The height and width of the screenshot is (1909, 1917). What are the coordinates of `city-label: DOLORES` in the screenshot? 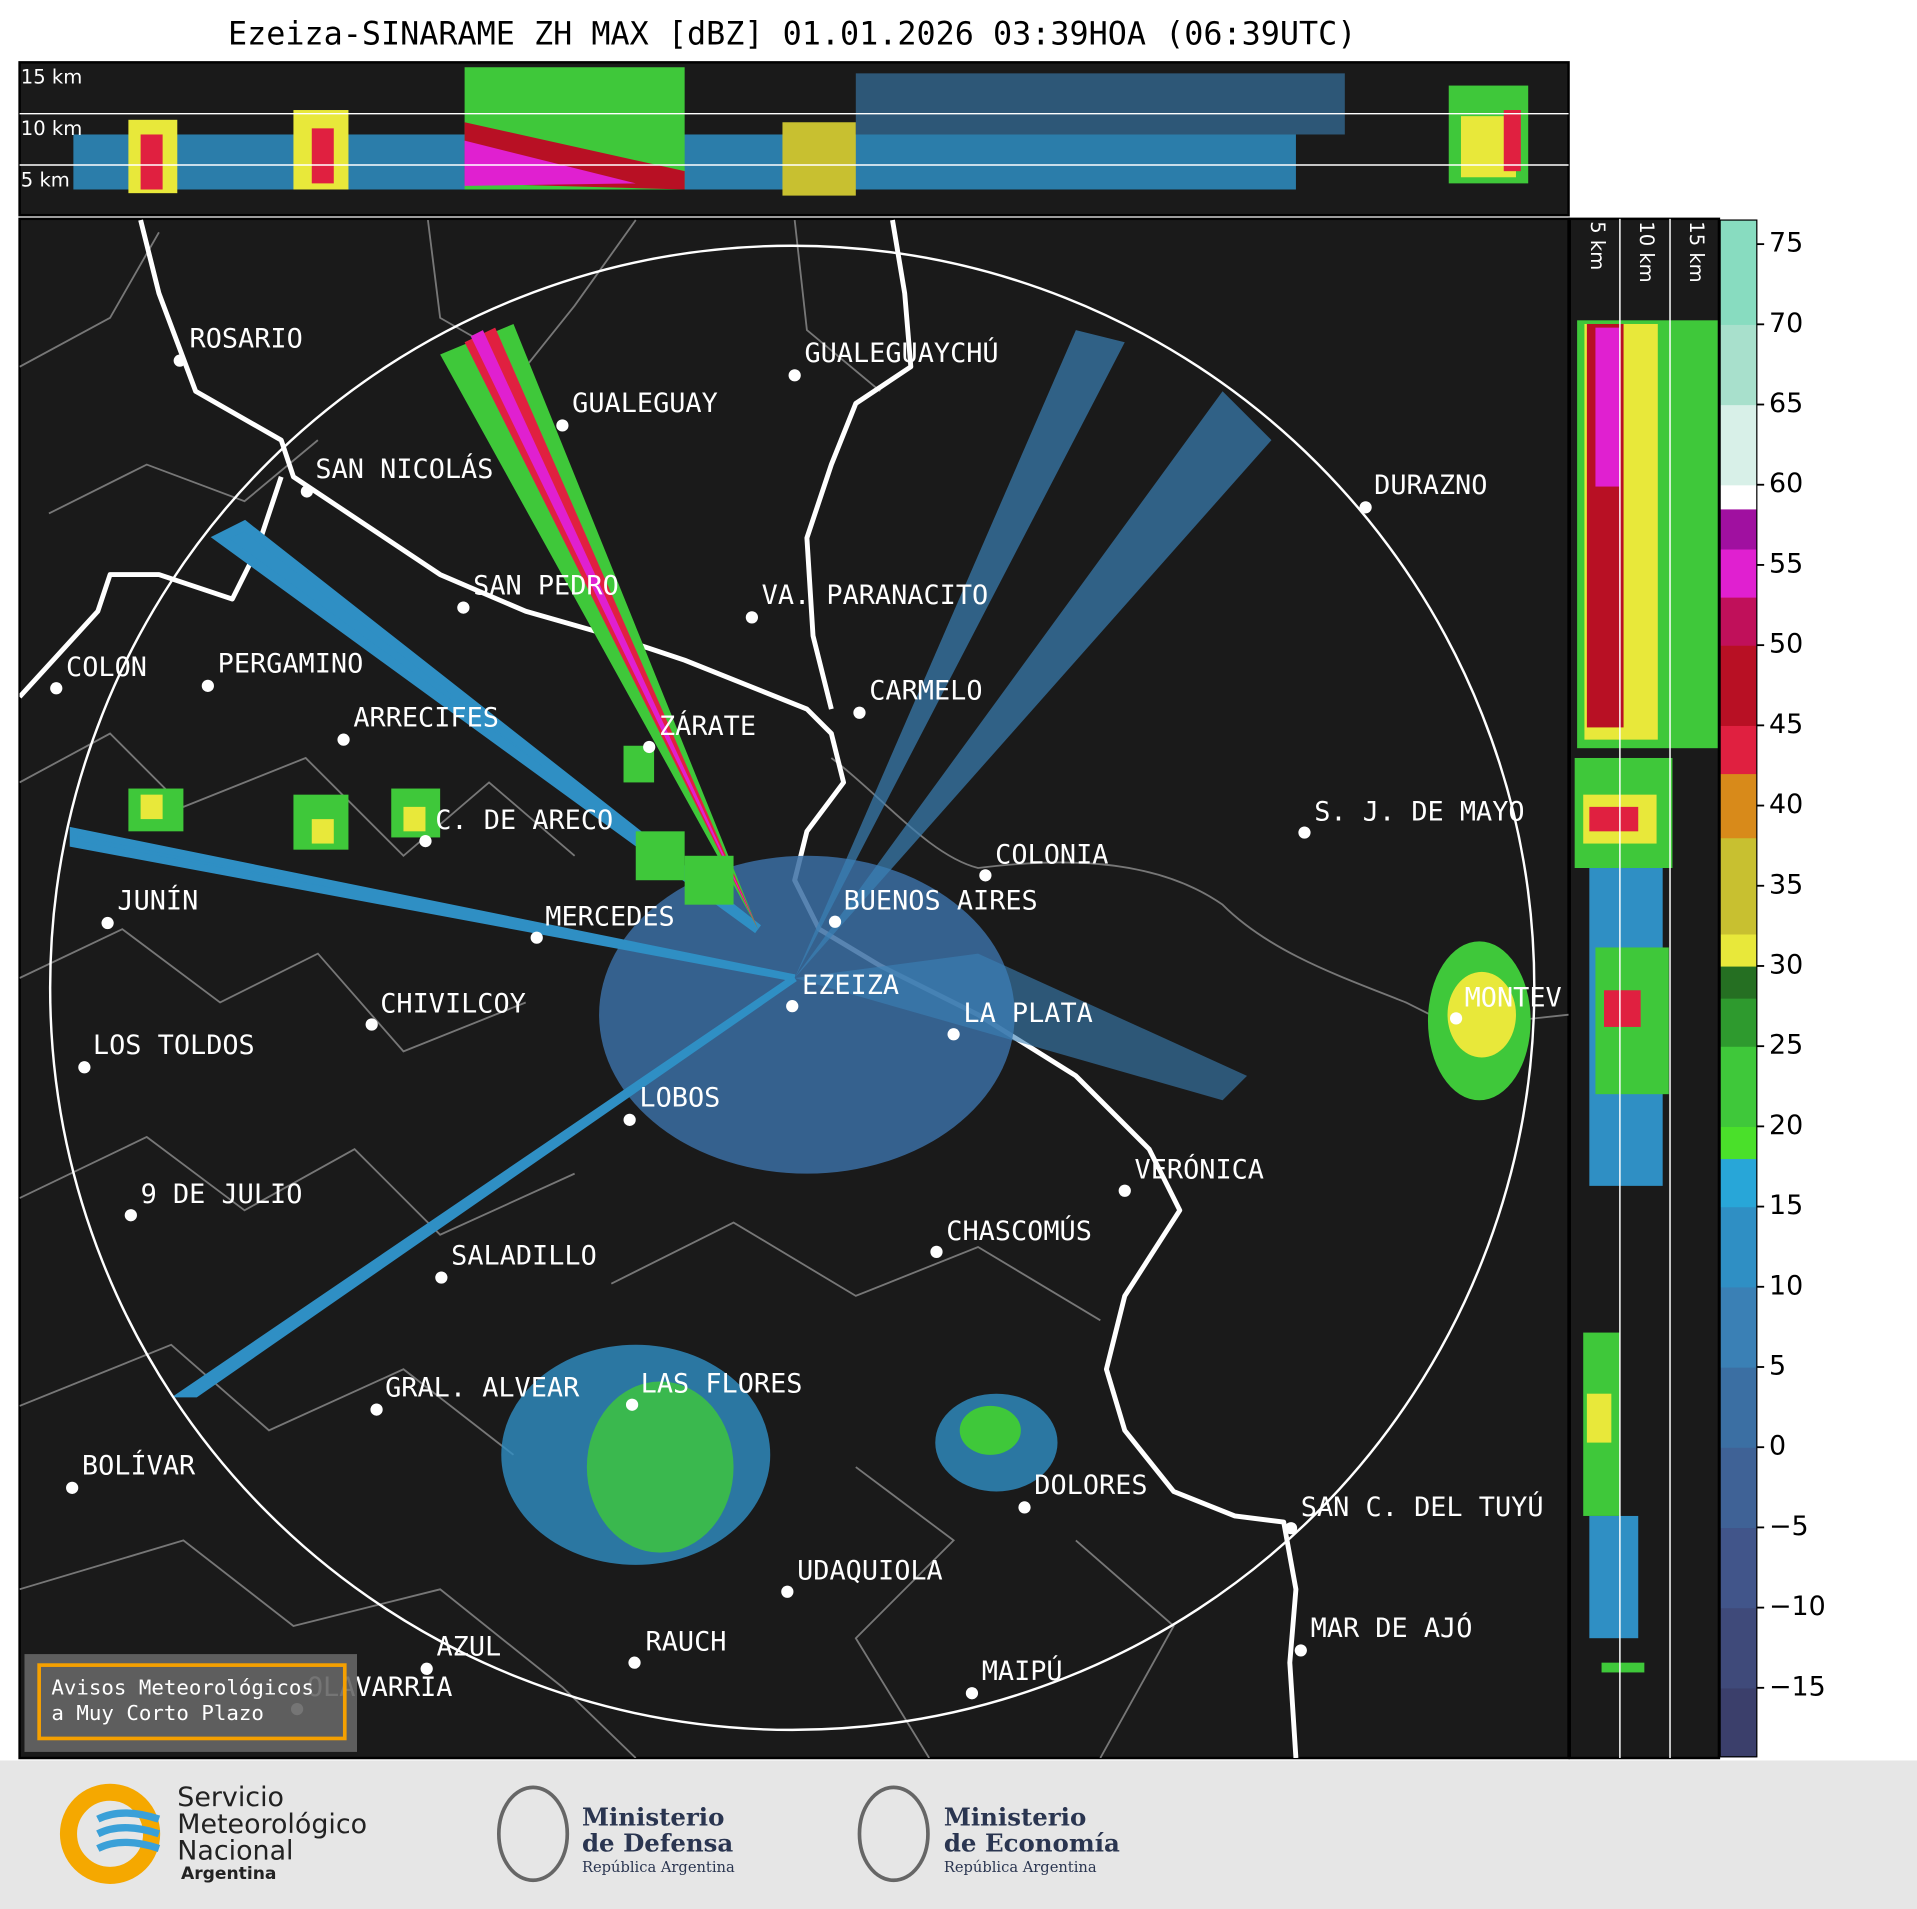 It's located at (1090, 1485).